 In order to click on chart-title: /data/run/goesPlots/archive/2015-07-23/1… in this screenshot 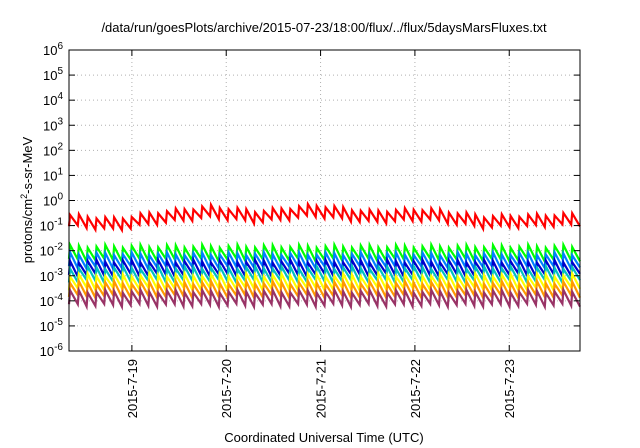, I will do `click(324, 27)`.